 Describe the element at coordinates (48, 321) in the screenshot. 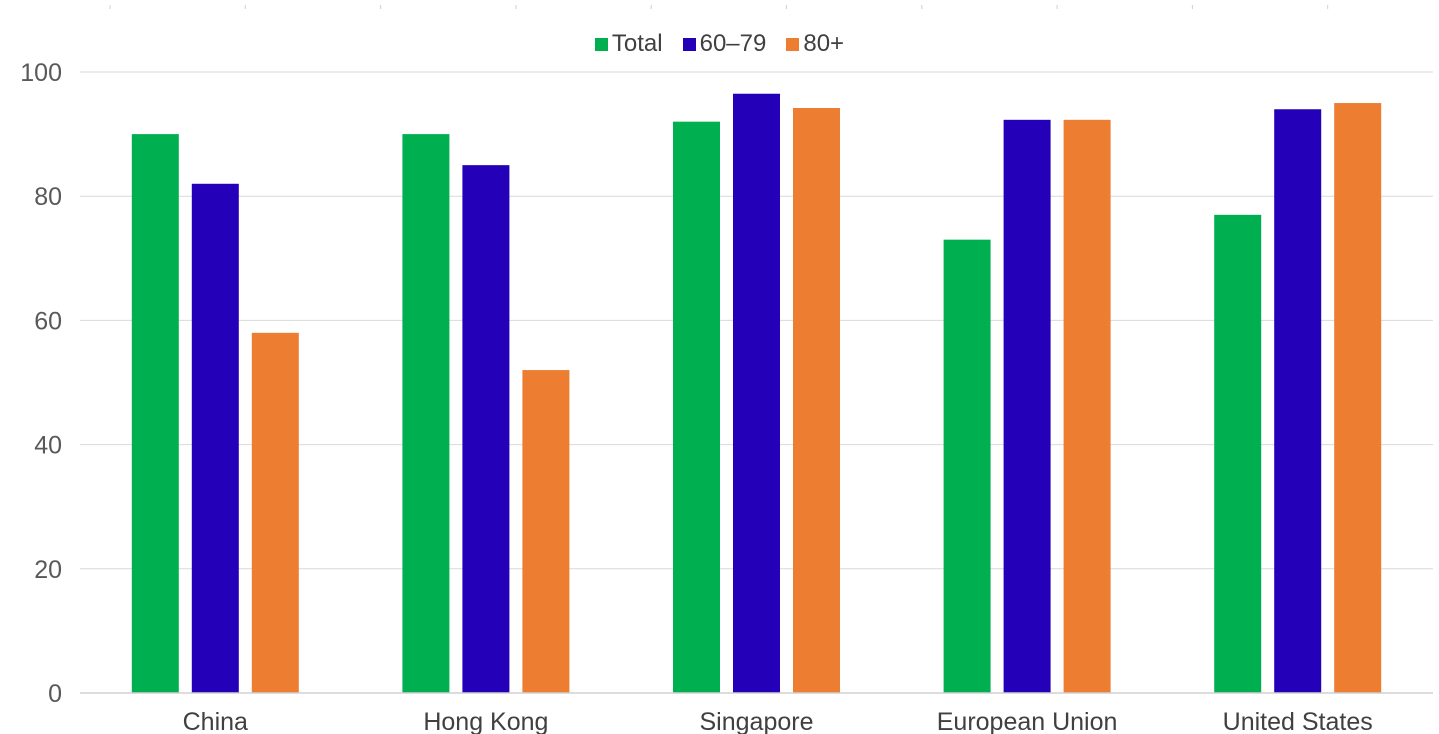

I see `y-tick-label: 60` at that location.